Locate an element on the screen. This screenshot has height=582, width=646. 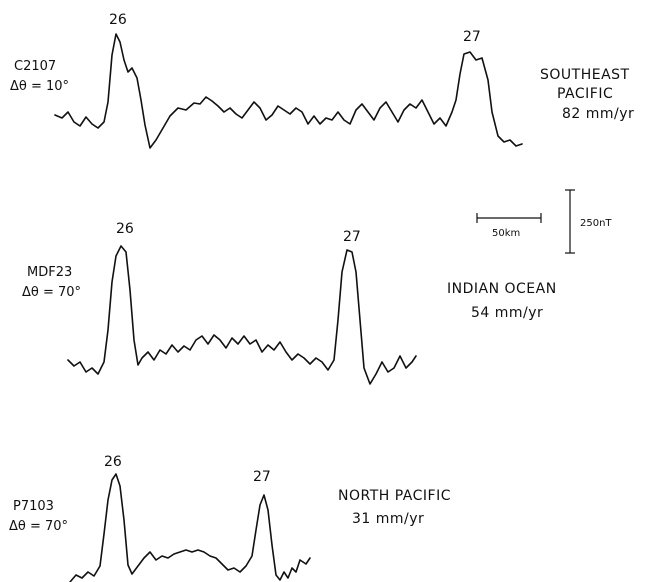
ship-label: P7103 is located at coordinates (33, 506).